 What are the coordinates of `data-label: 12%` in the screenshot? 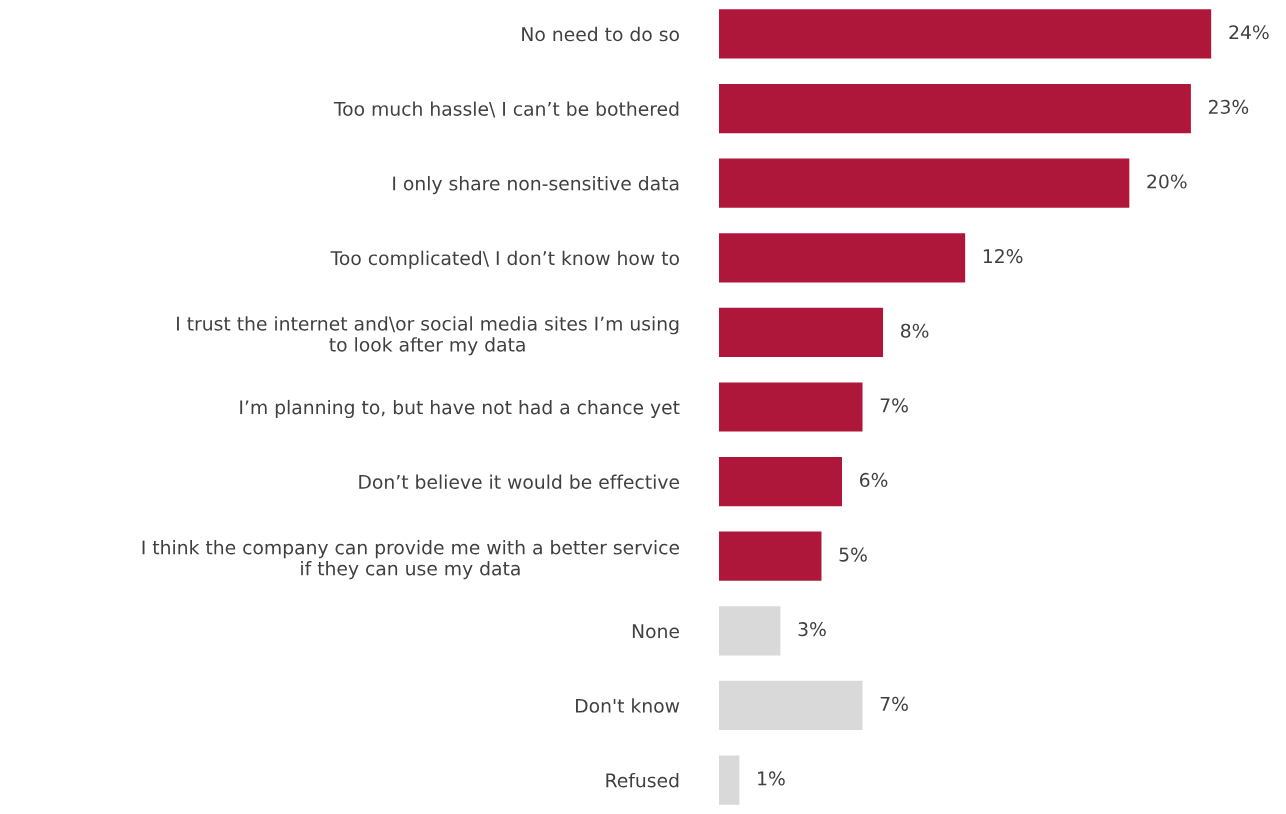 It's located at (1003, 256).